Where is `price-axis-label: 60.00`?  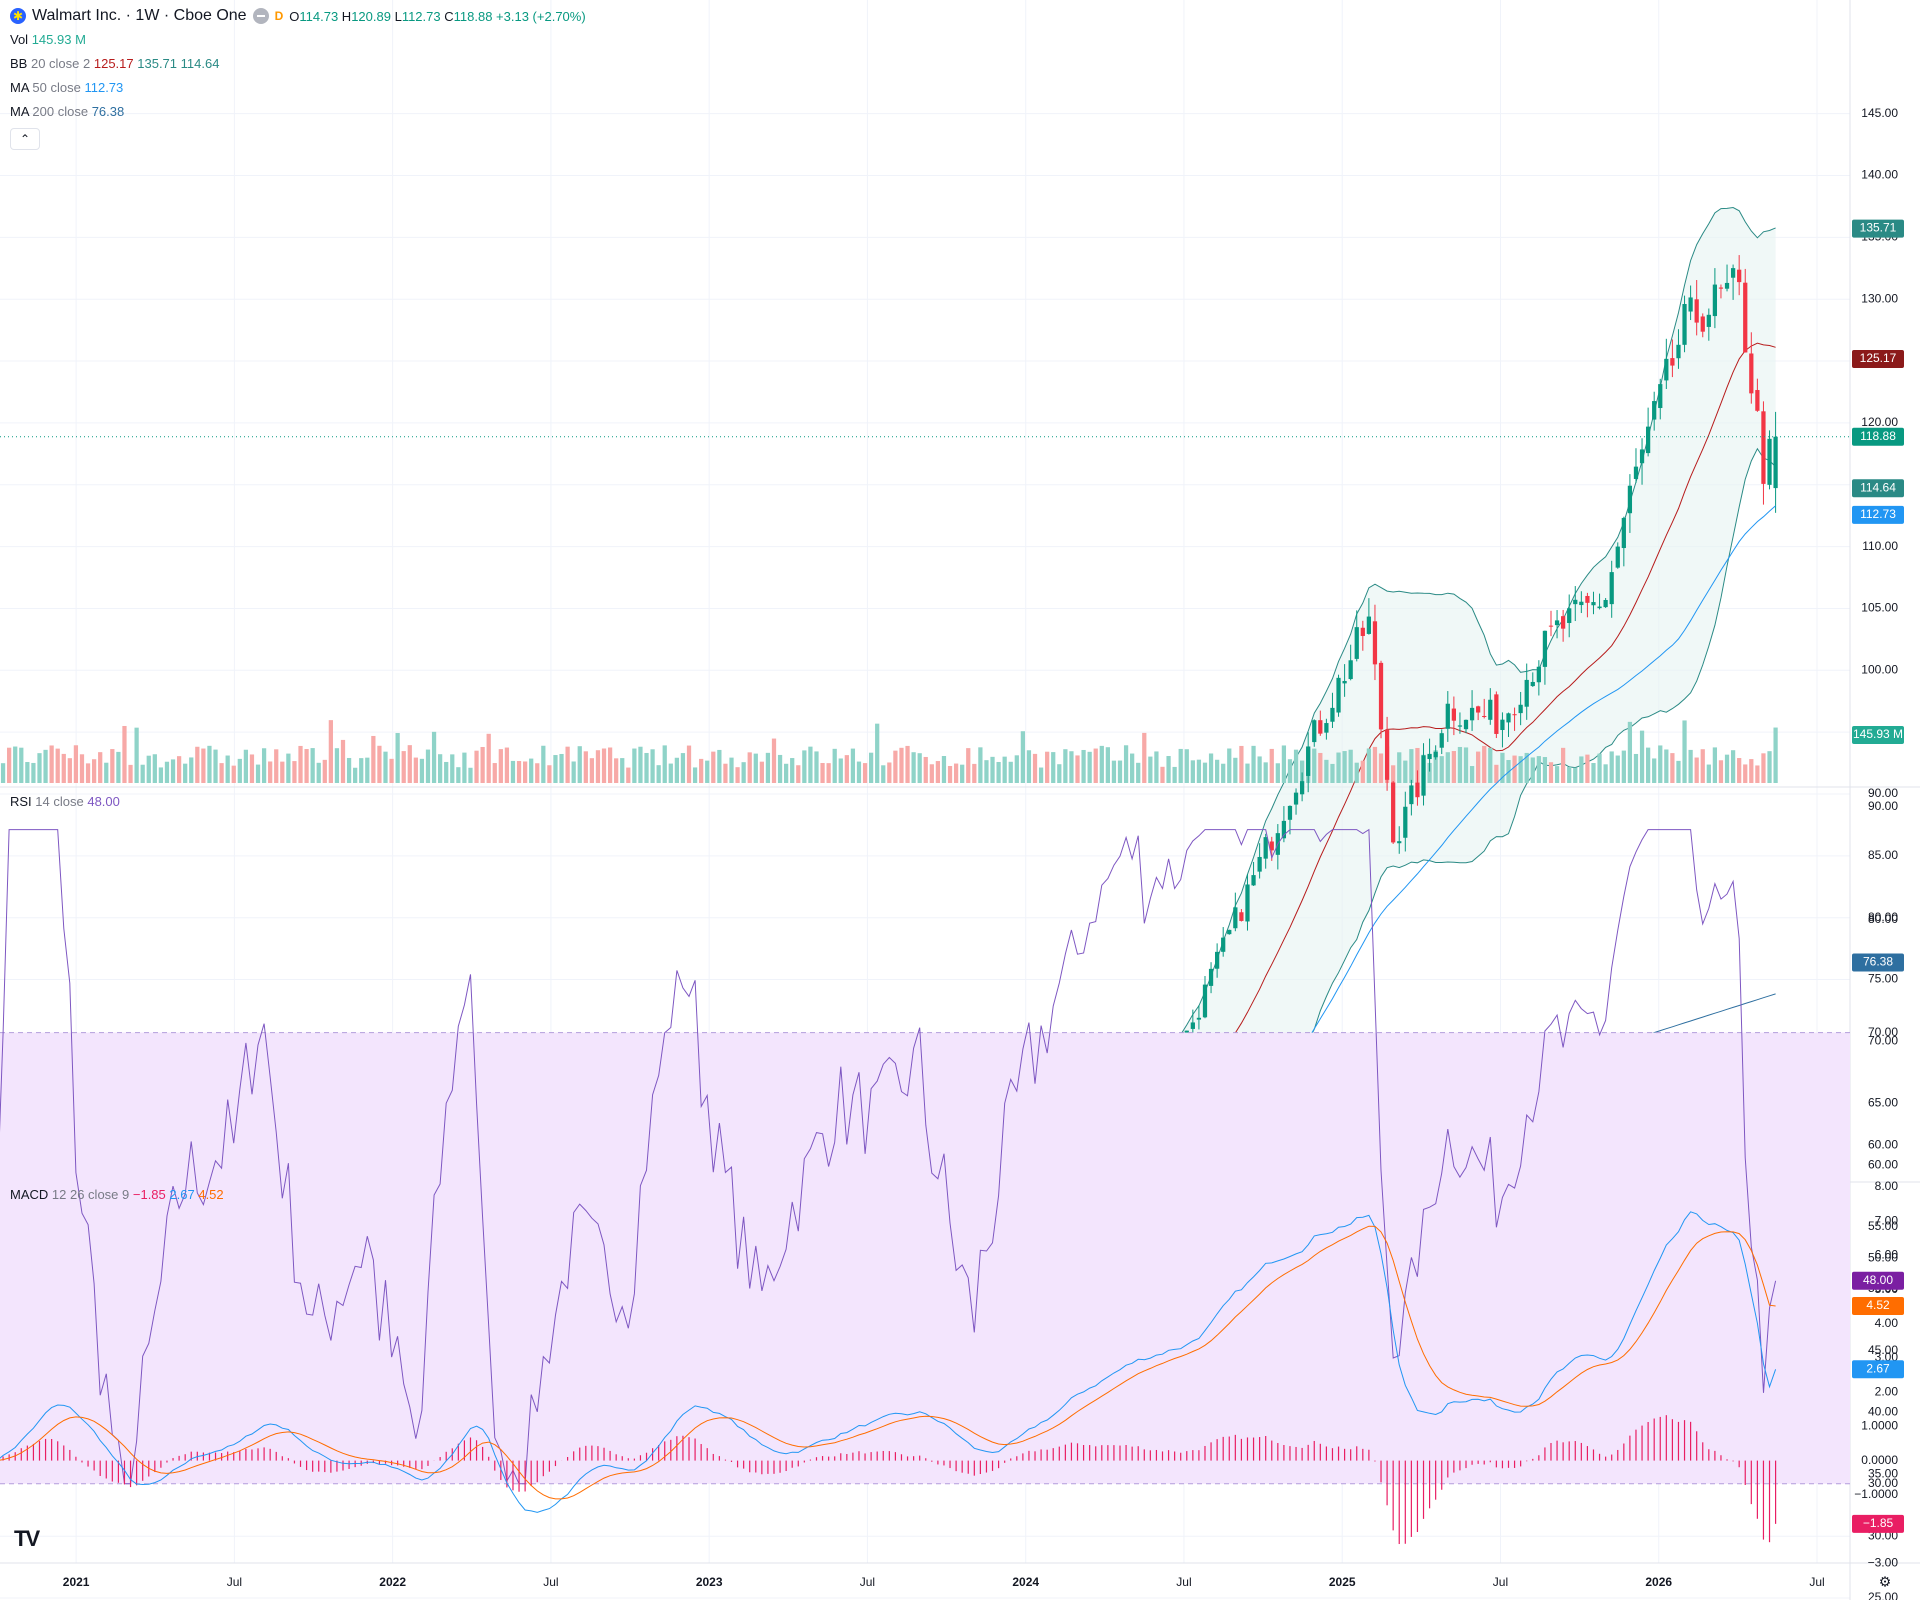 price-axis-label: 60.00 is located at coordinates (1883, 1164).